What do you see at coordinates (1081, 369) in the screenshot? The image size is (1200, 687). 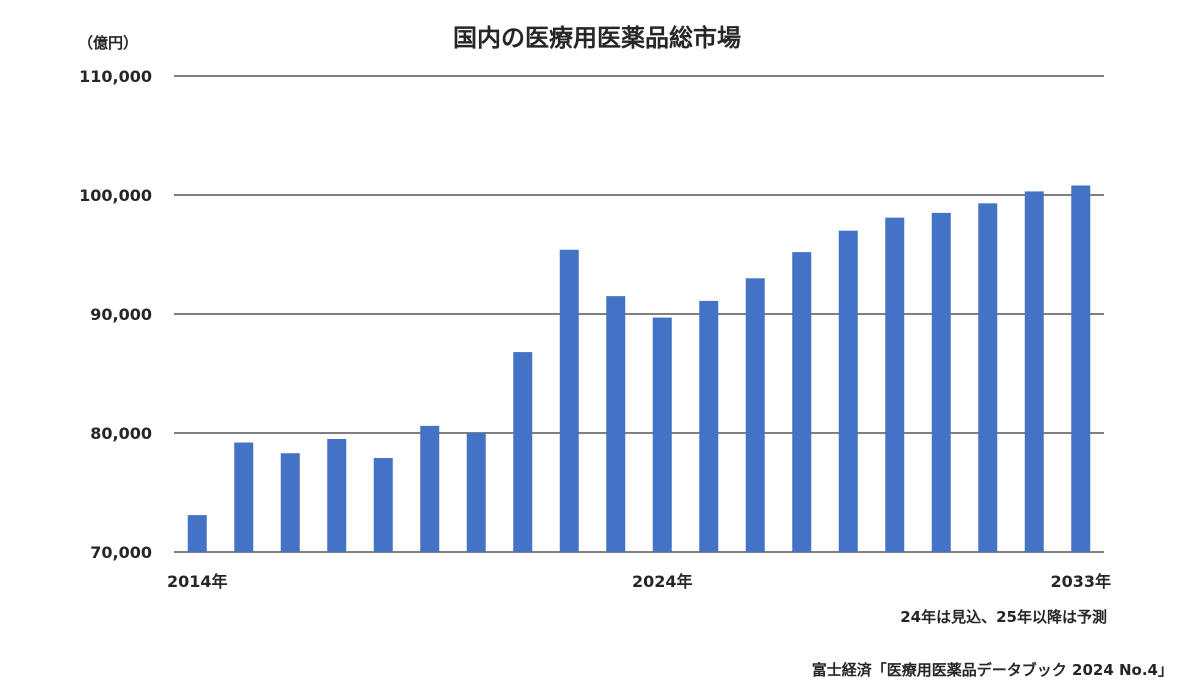 I see `bar-2033` at bounding box center [1081, 369].